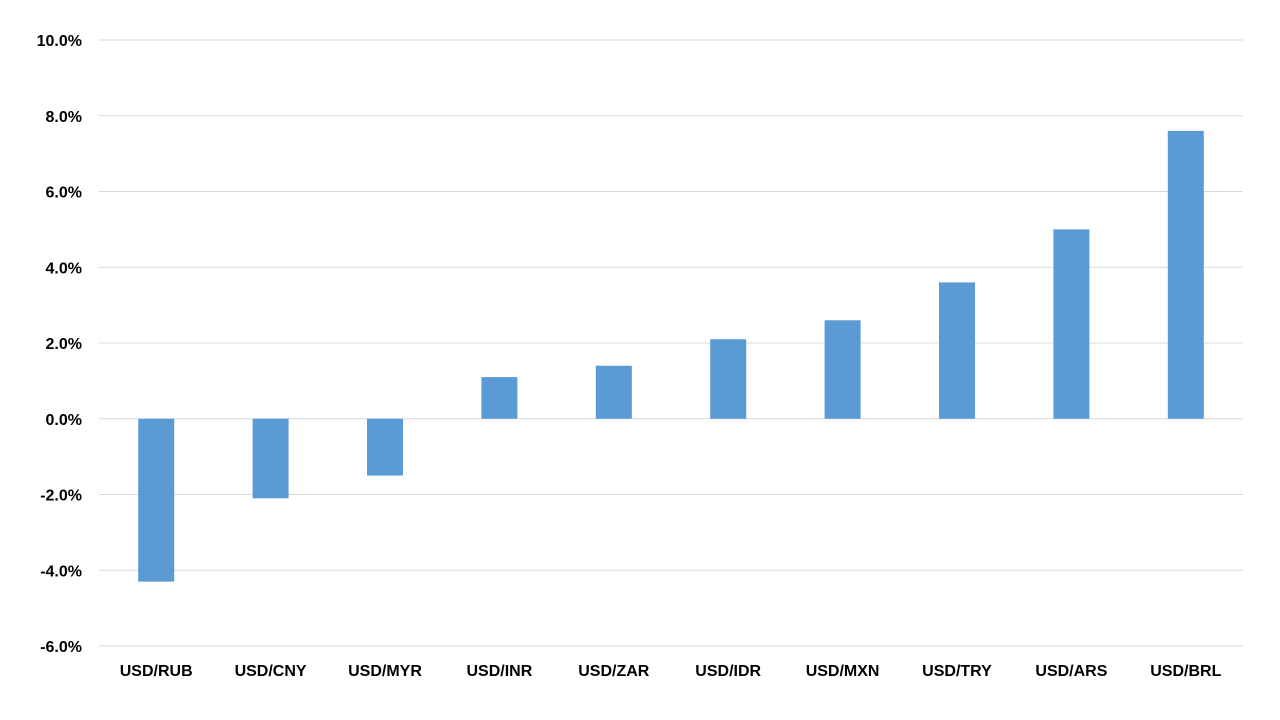  Describe the element at coordinates (1071, 324) in the screenshot. I see `bar-usd-ars` at that location.